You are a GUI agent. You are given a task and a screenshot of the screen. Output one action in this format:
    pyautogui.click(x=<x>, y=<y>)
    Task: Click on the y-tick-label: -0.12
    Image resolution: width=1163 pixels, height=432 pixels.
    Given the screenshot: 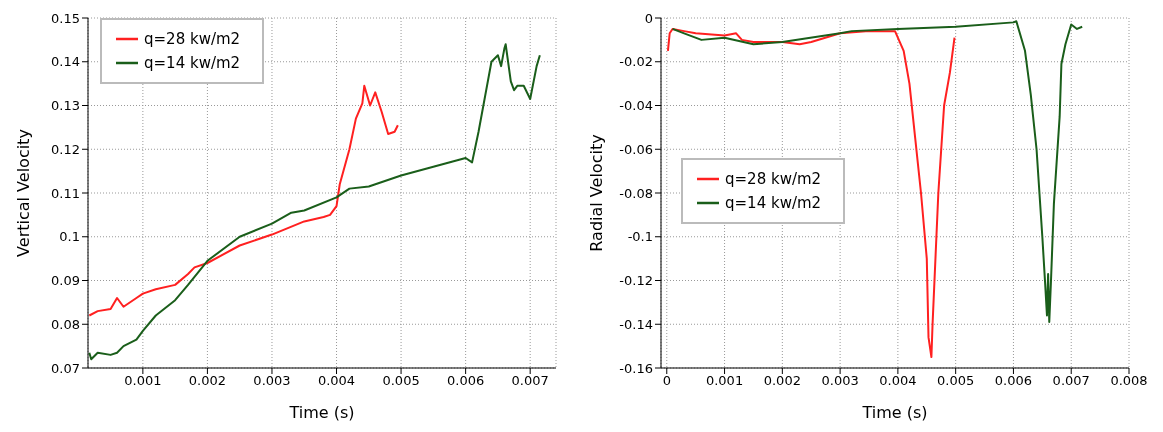 What is the action you would take?
    pyautogui.click(x=636, y=281)
    